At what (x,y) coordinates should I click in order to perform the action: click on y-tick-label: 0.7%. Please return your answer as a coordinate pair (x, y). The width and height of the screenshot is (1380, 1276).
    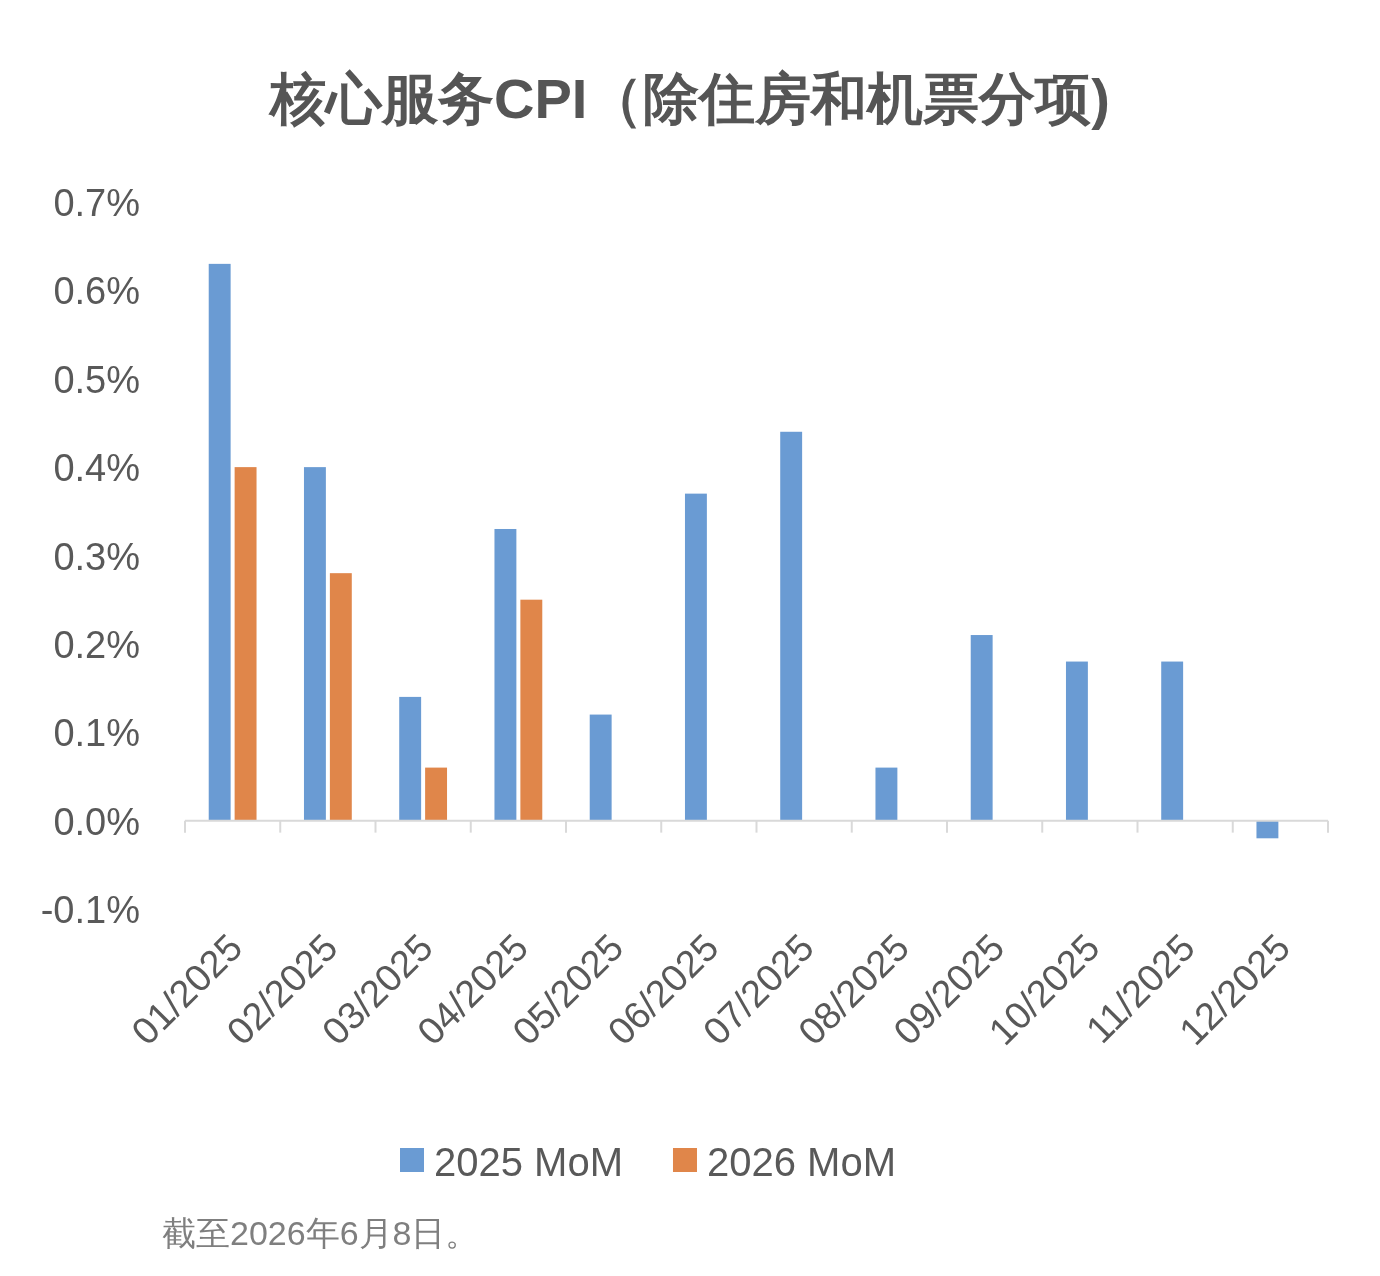
    Looking at the image, I should click on (96, 203).